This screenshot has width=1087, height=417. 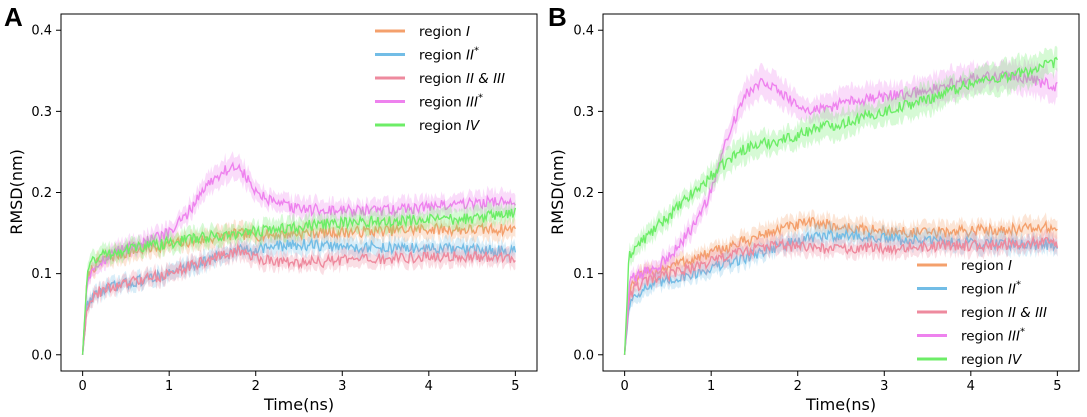 What do you see at coordinates (840, 404) in the screenshot?
I see `x-axis-label-b: Time(ns)` at bounding box center [840, 404].